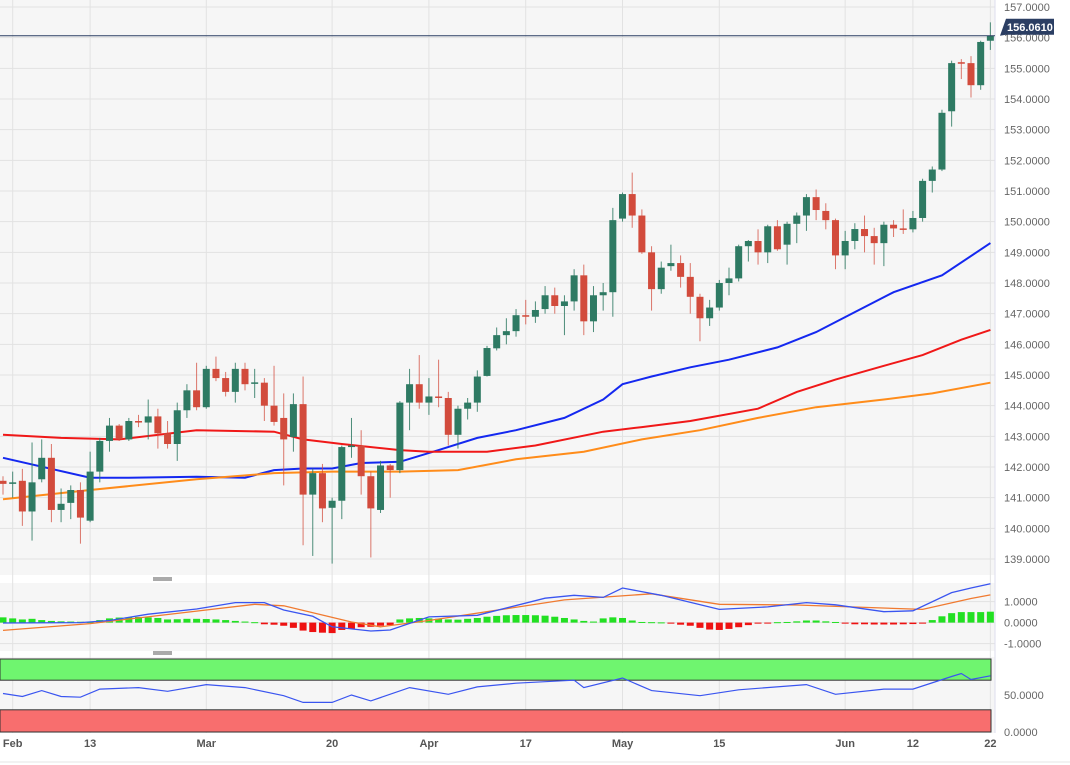 This screenshot has width=1070, height=765. Describe the element at coordinates (1022, 645) in the screenshot. I see `macd-tick-label: -1.0000` at that location.